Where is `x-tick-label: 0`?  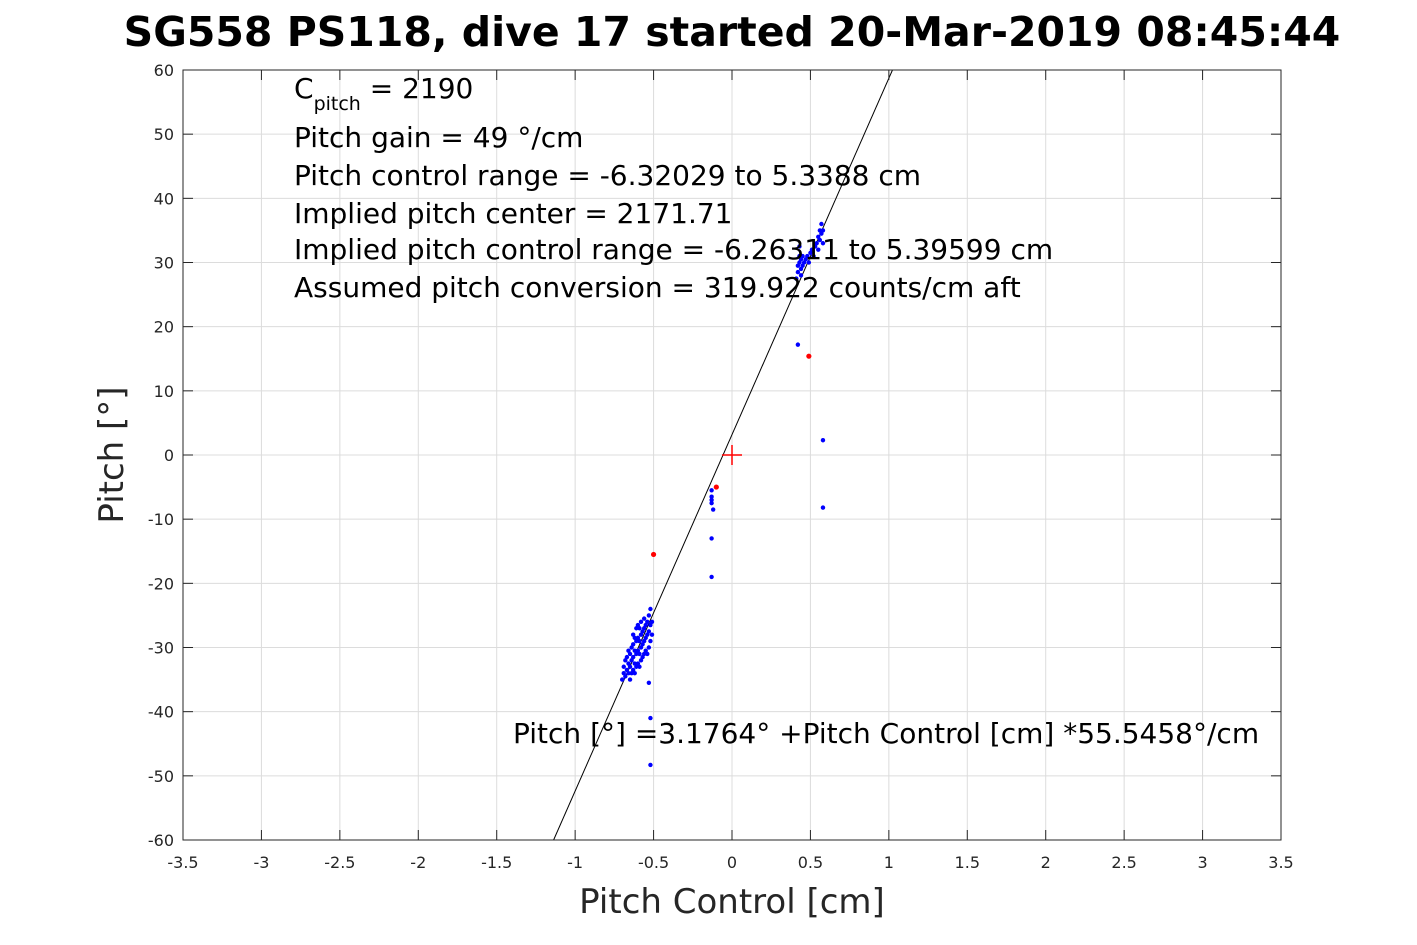
x-tick-label: 0 is located at coordinates (732, 862).